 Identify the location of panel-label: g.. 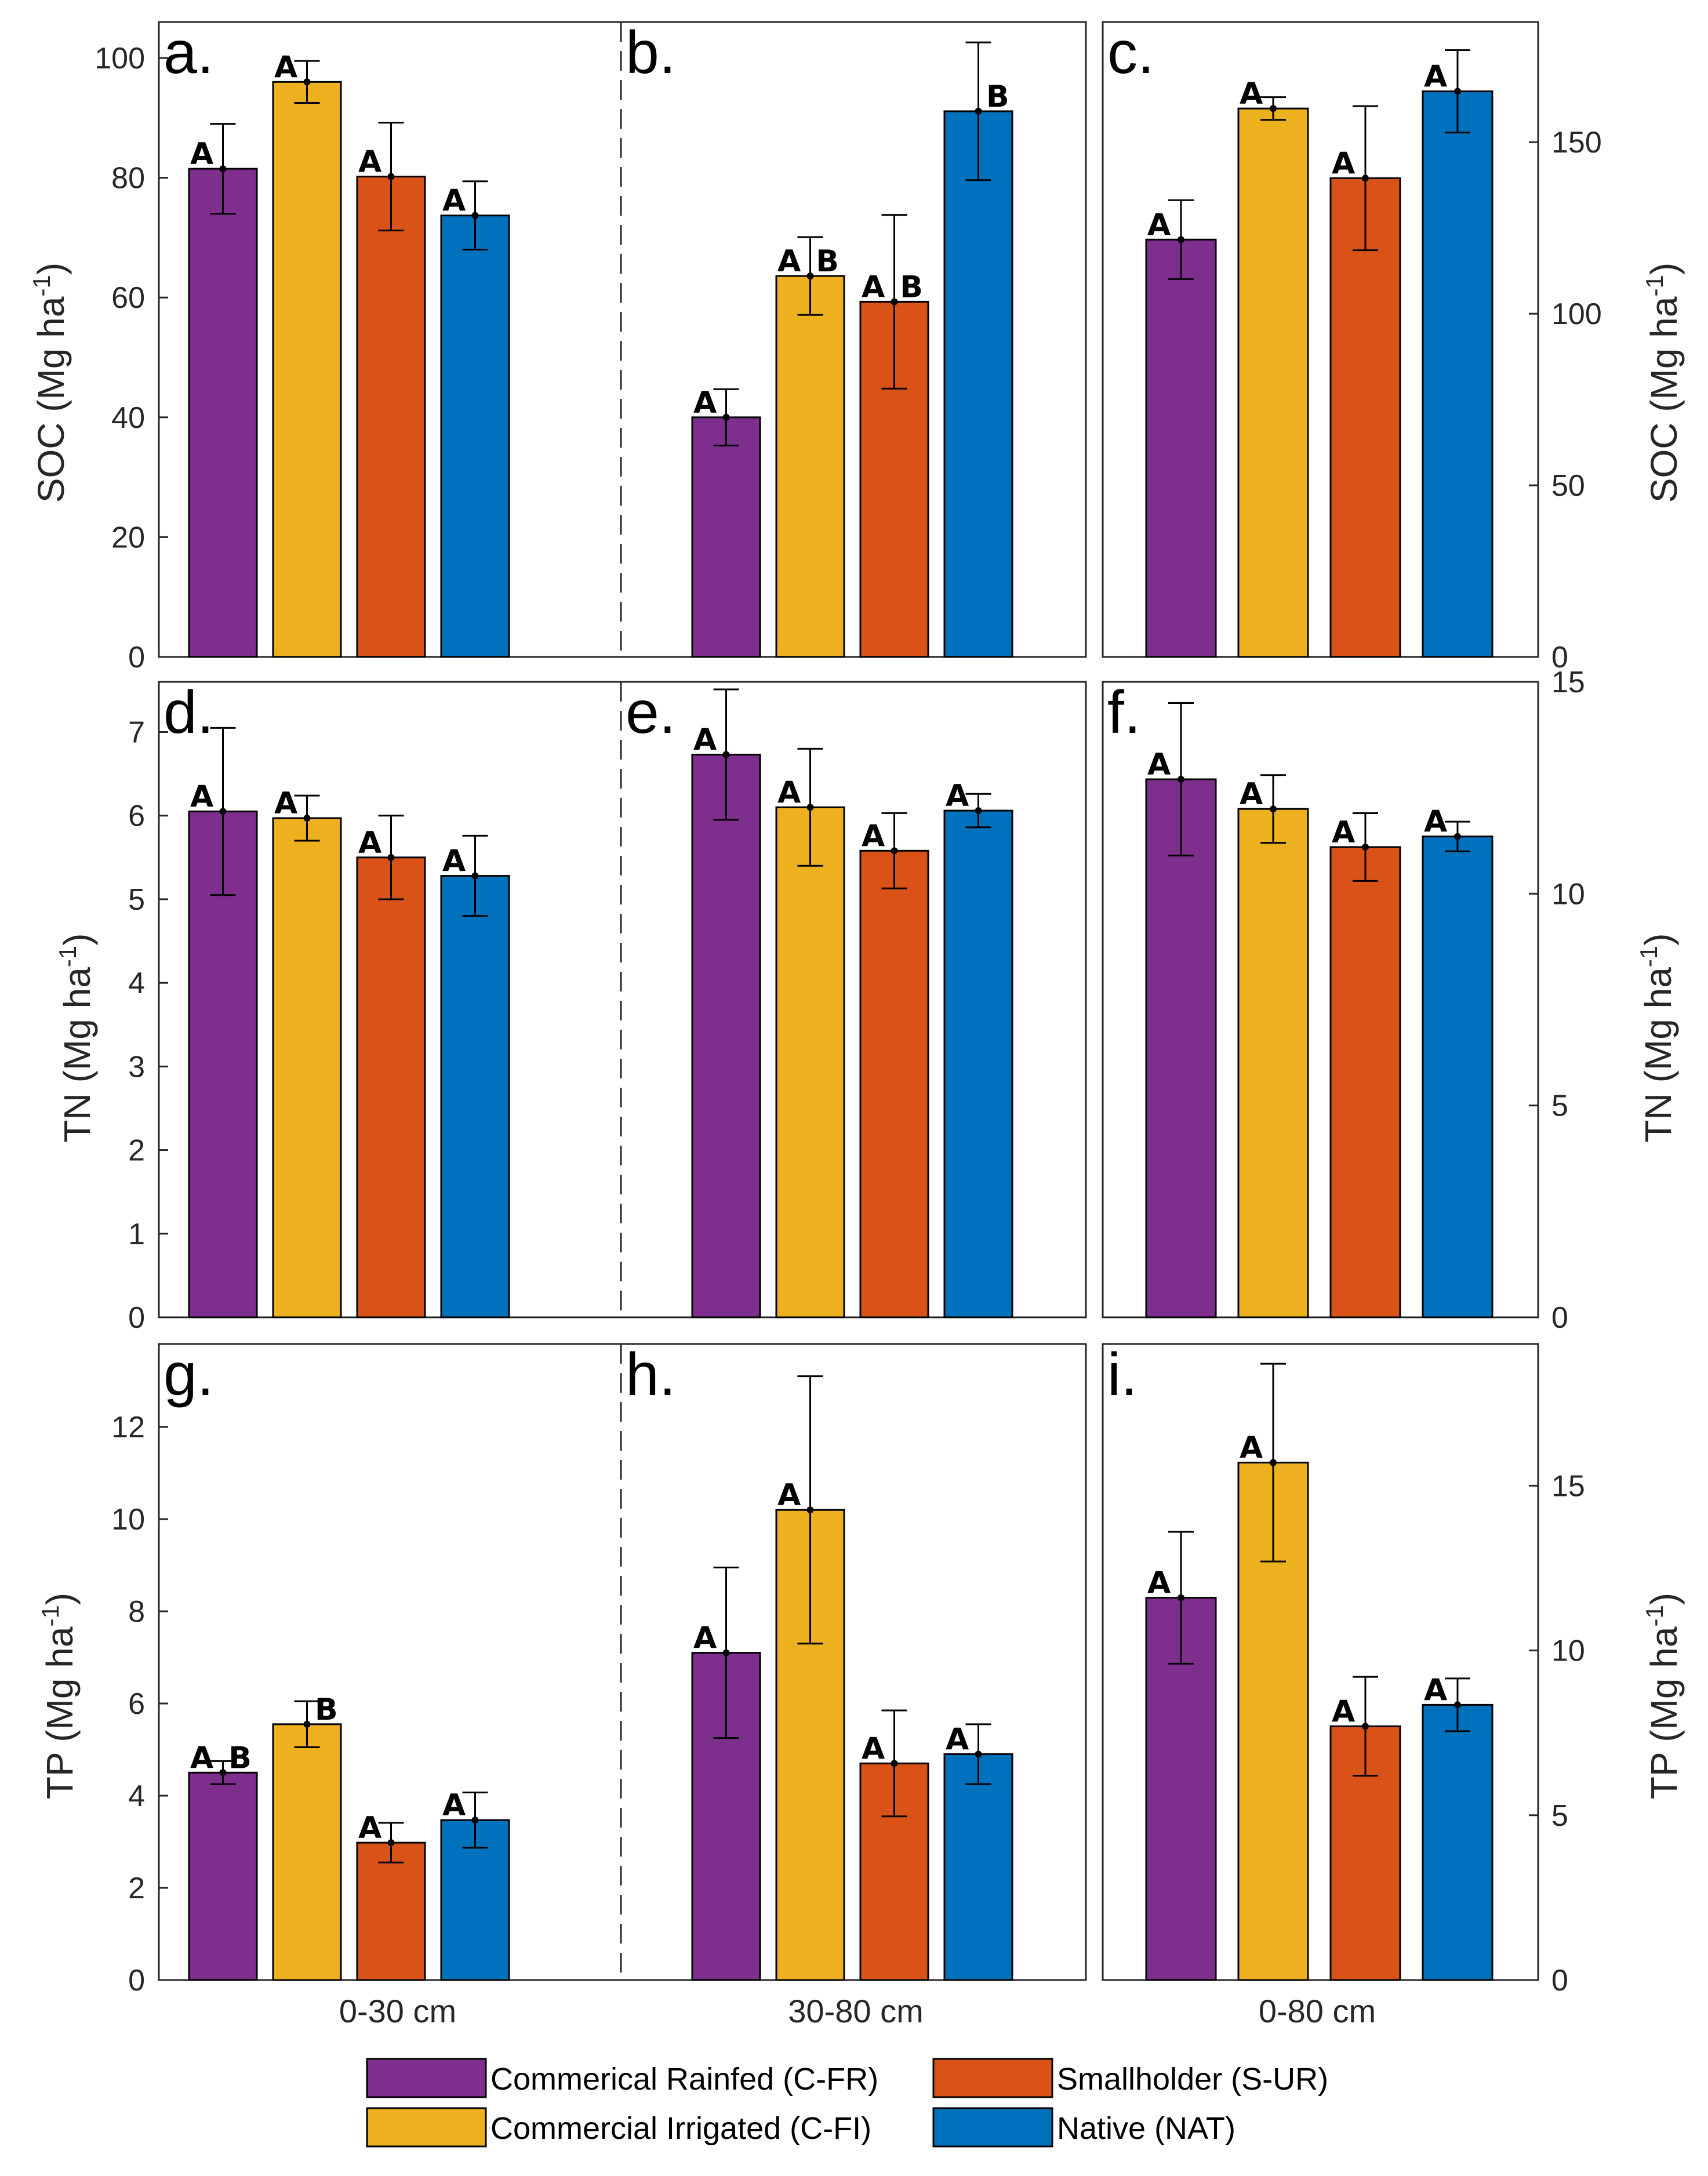
(188, 1374).